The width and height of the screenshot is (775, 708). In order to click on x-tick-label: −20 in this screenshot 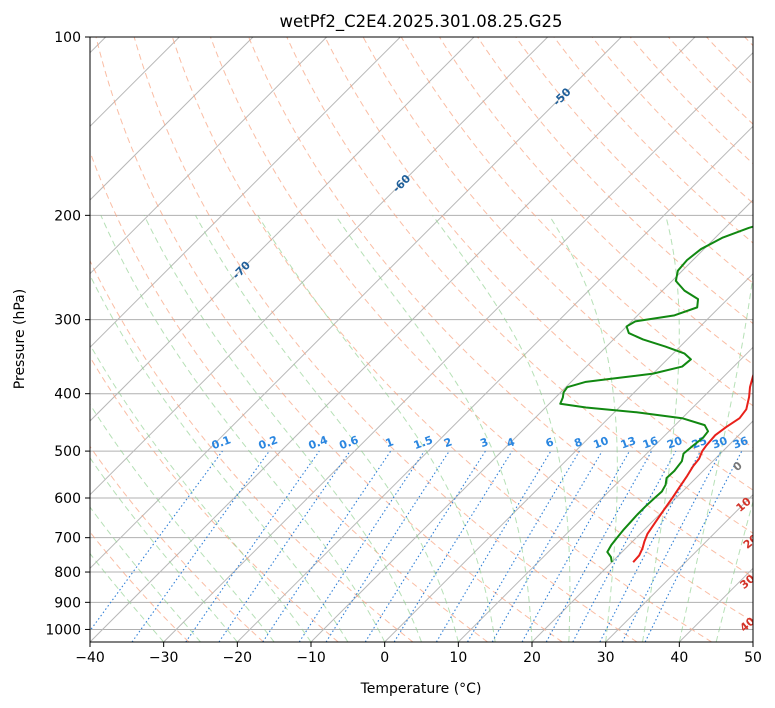, I will do `click(238, 658)`.